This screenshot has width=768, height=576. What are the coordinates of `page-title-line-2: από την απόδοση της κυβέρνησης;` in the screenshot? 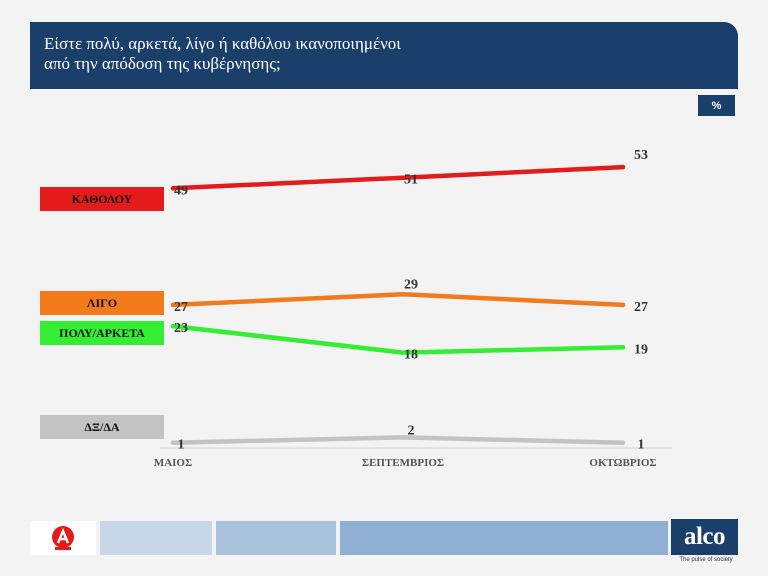 It's located at (162, 63).